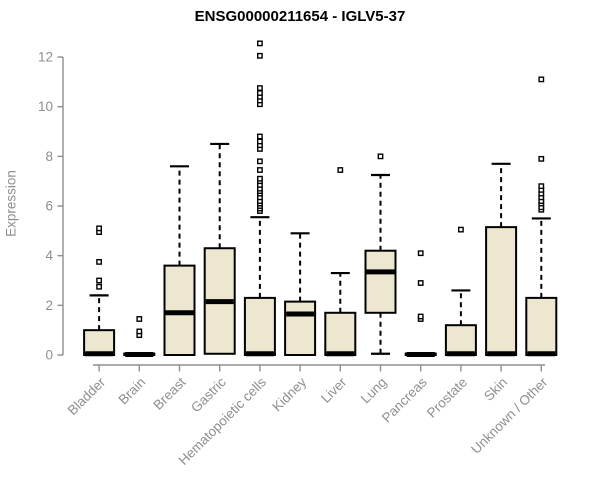 This screenshot has height=500, width=600. I want to click on x-tick-label: Breast, so click(169, 393).